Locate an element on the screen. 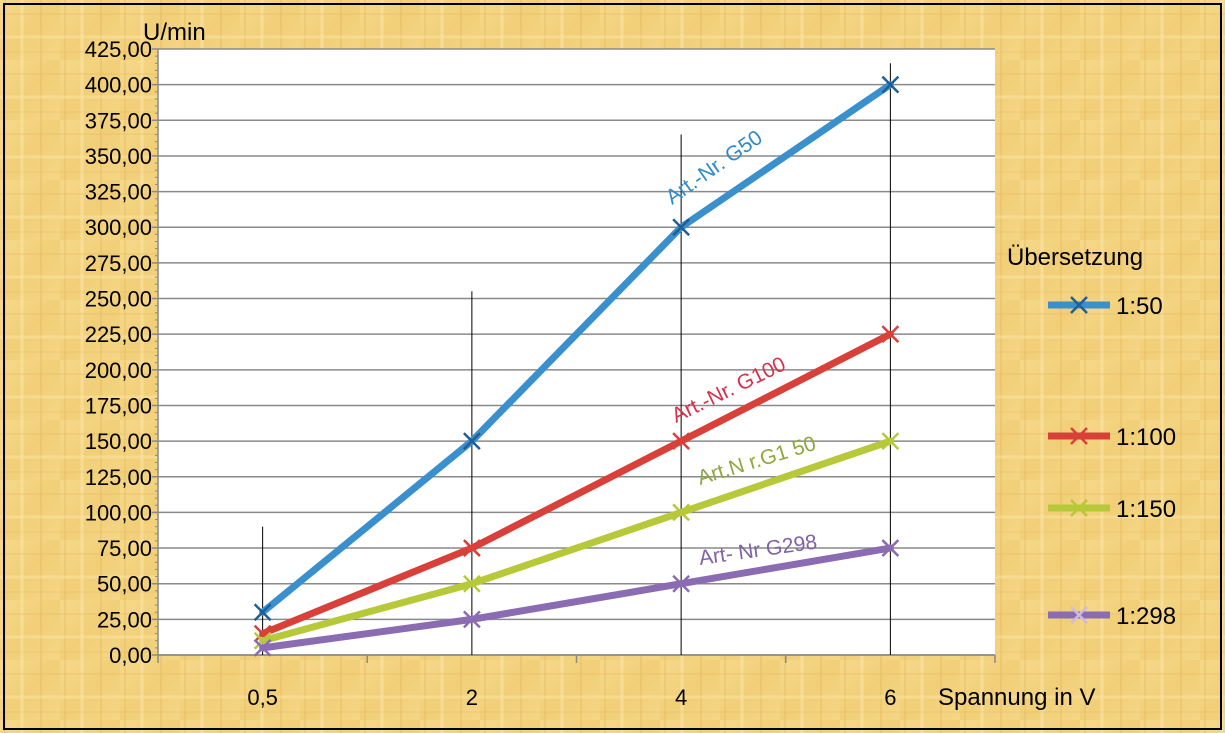 Image resolution: width=1225 pixels, height=733 pixels. y-tick-label: 250,00 is located at coordinates (118, 299).